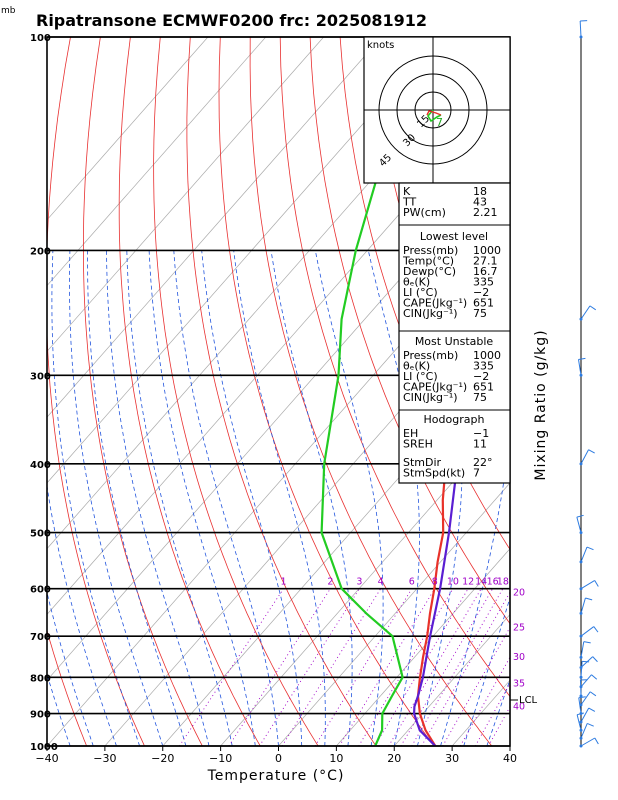  What do you see at coordinates (40, 590) in the screenshot?
I see `pressure-tick-label: 600` at bounding box center [40, 590].